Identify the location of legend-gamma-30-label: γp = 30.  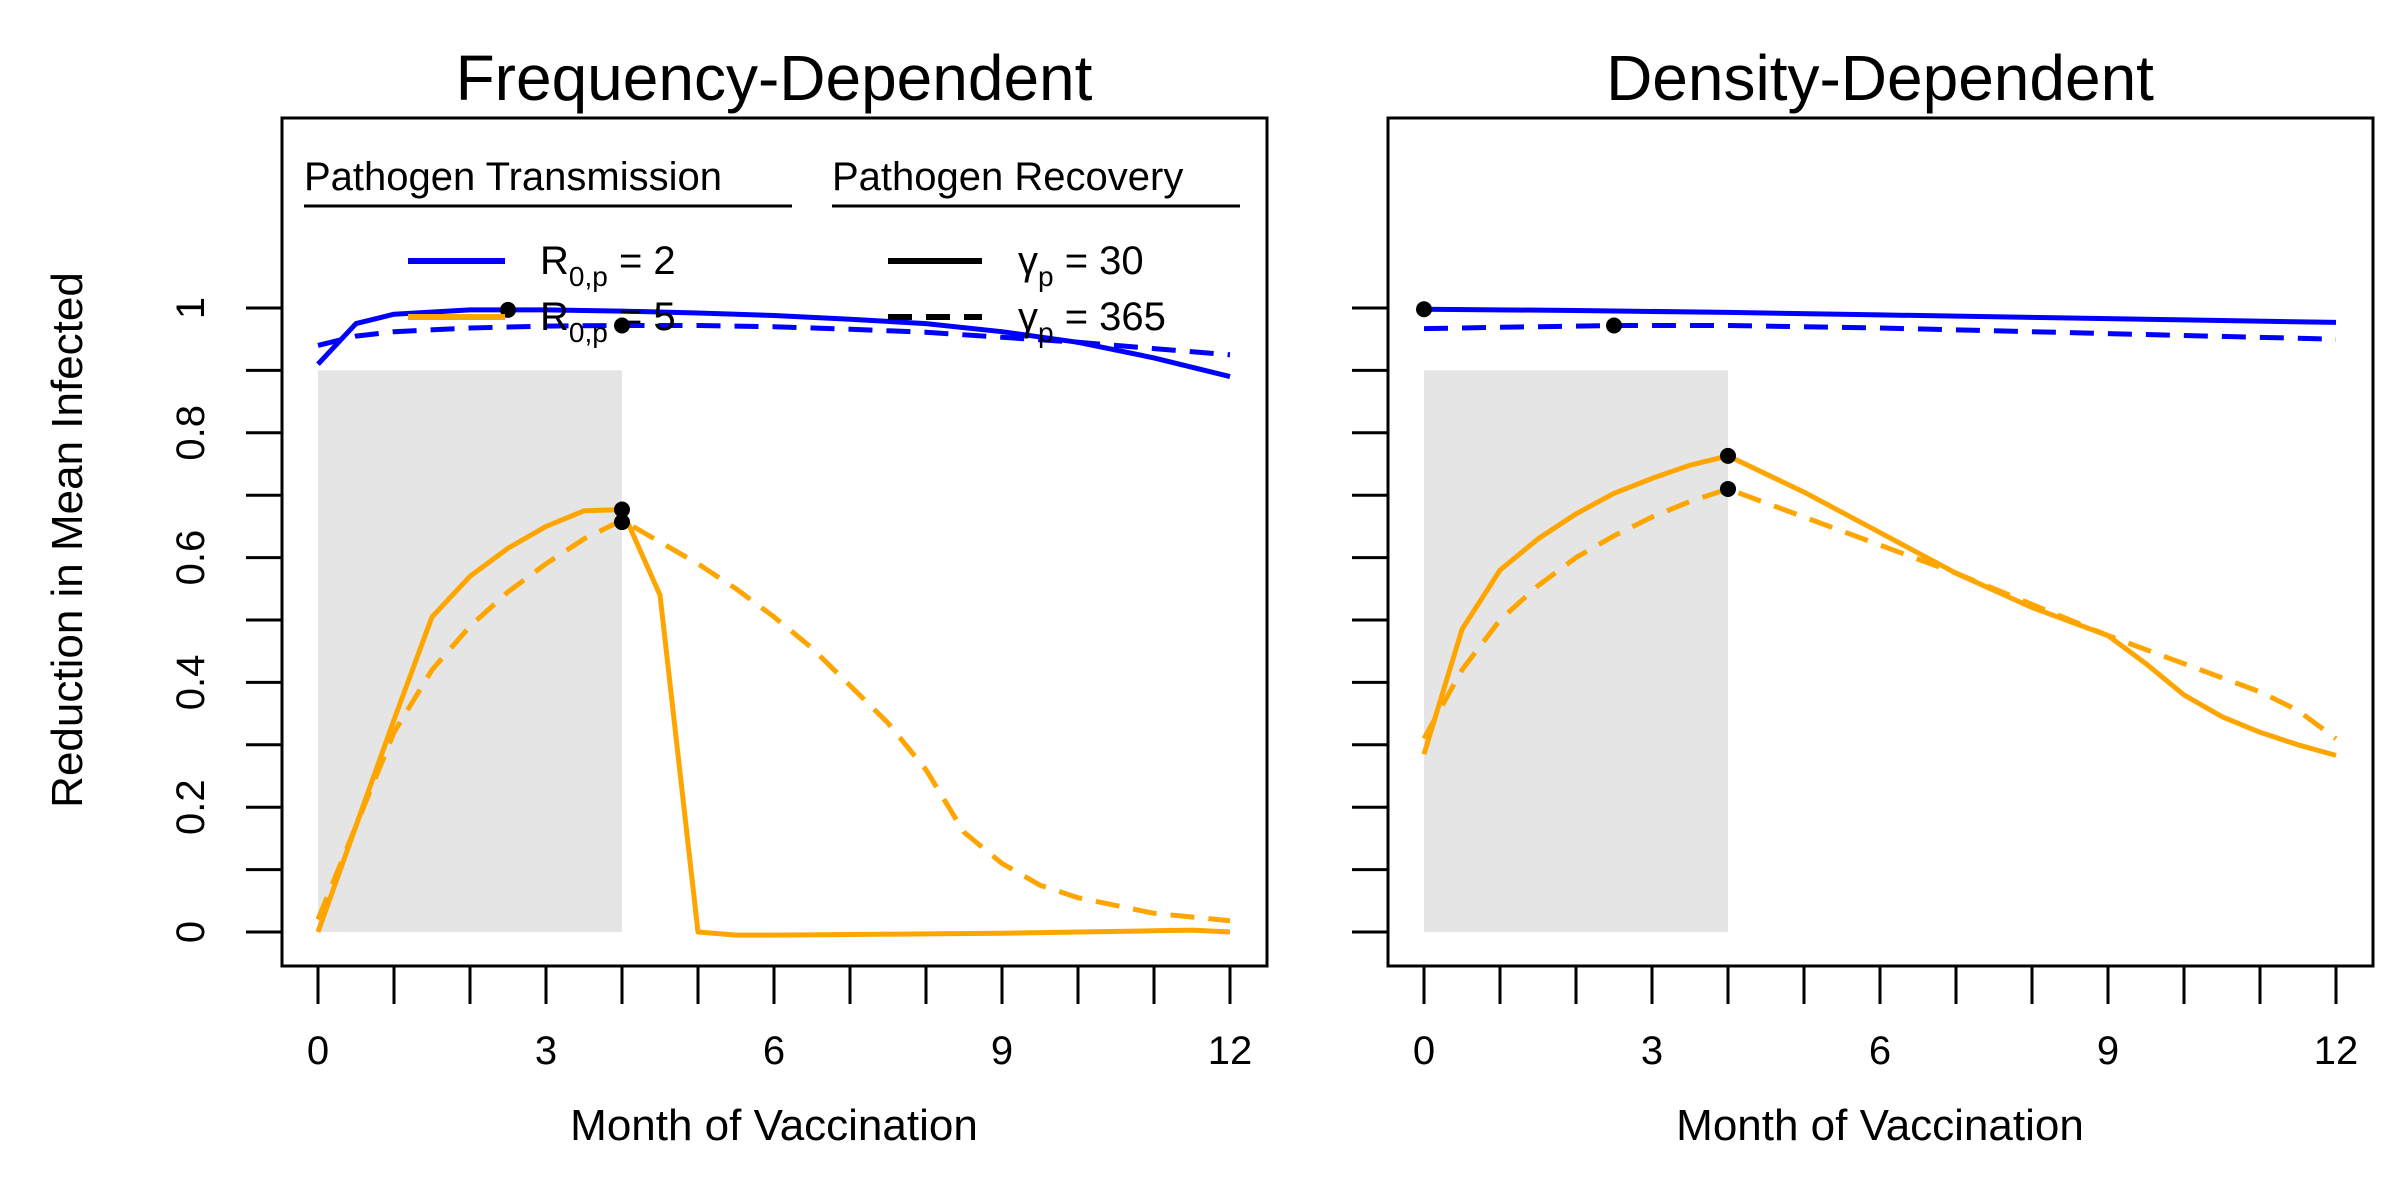
(1081, 265).